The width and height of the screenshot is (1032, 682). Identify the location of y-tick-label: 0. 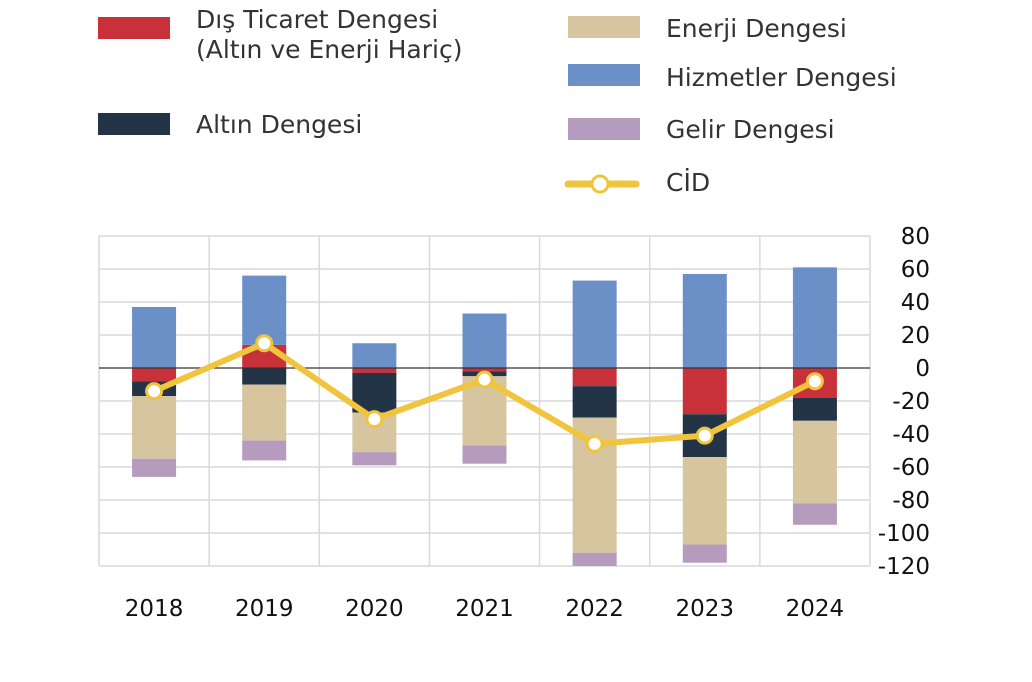
(922, 369).